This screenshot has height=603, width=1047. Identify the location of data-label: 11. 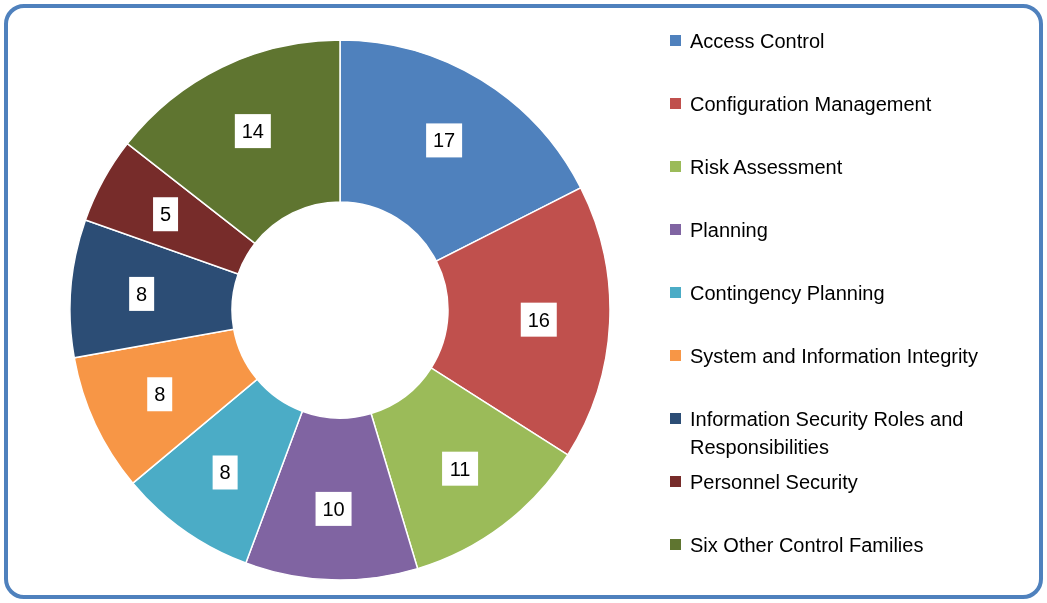
(460, 468).